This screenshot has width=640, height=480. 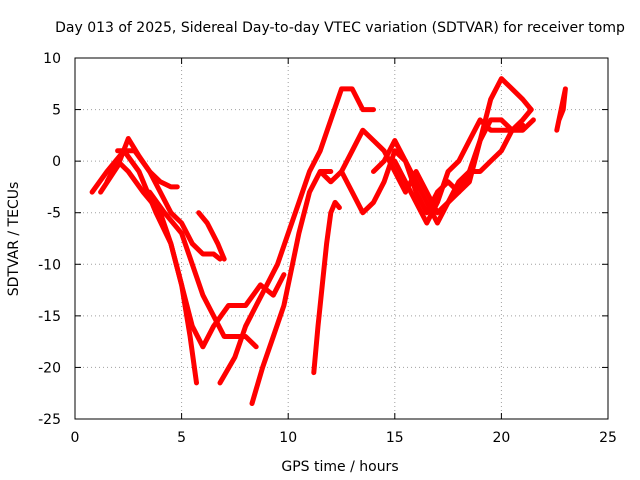 What do you see at coordinates (52, 59) in the screenshot?
I see `y-tick-label: 10` at bounding box center [52, 59].